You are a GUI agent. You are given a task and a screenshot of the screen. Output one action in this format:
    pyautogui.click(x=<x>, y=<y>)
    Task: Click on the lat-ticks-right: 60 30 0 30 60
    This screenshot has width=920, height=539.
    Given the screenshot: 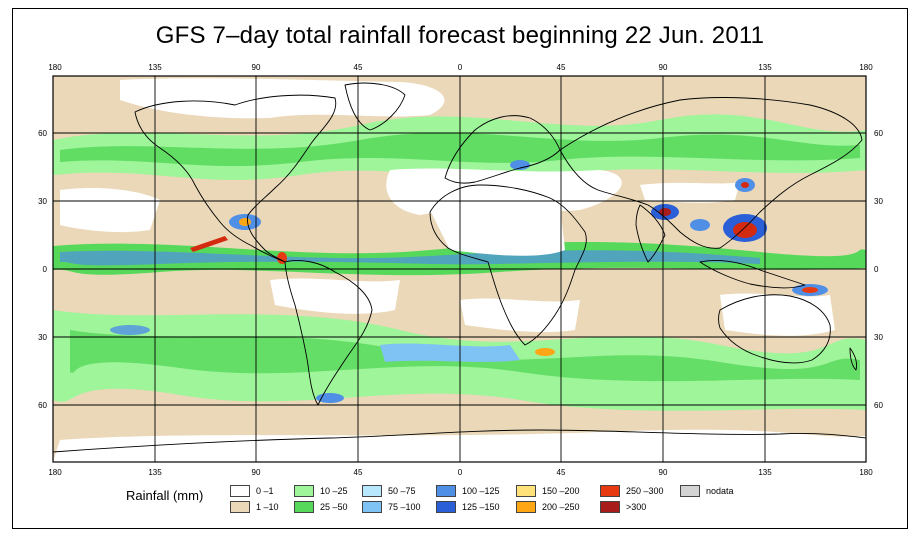 What is the action you would take?
    pyautogui.click(x=878, y=269)
    